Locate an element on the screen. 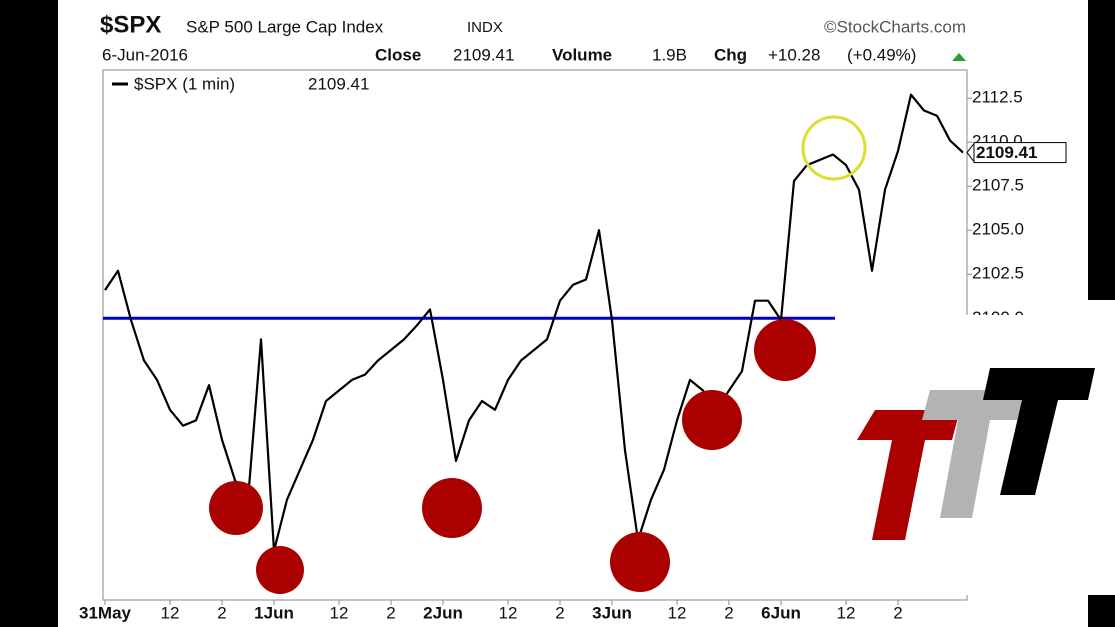  index-name: S&P 500 Large Cap Index is located at coordinates (285, 26).